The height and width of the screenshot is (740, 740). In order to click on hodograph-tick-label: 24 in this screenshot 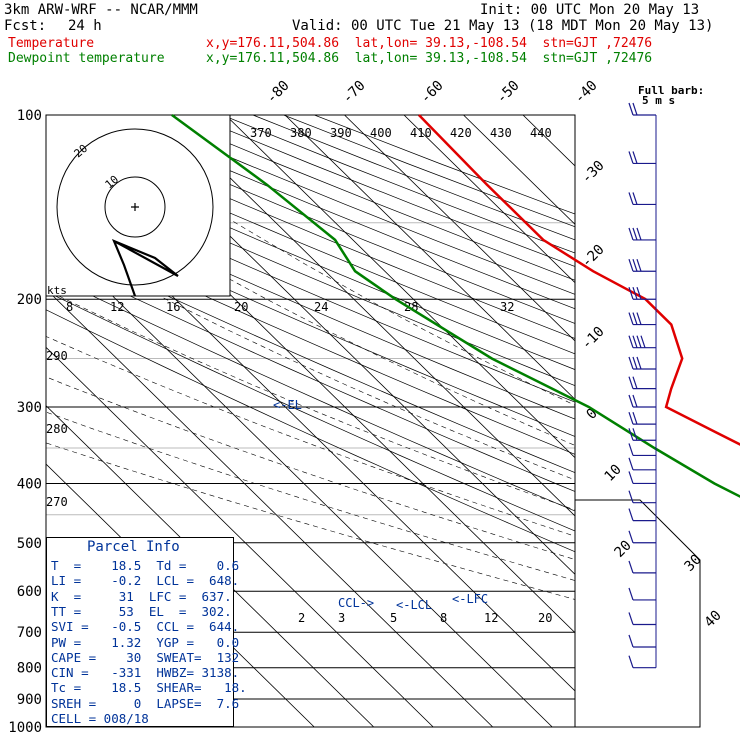, I will do `click(321, 307)`.